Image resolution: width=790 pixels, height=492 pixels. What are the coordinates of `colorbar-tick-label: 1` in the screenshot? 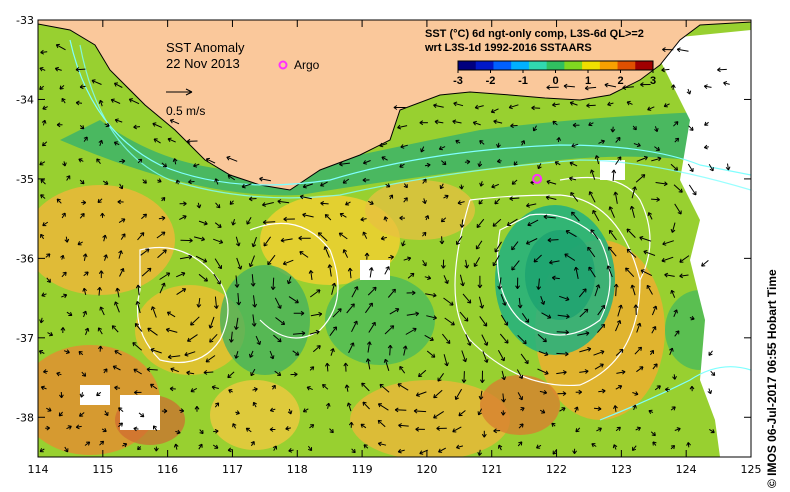 It's located at (588, 81).